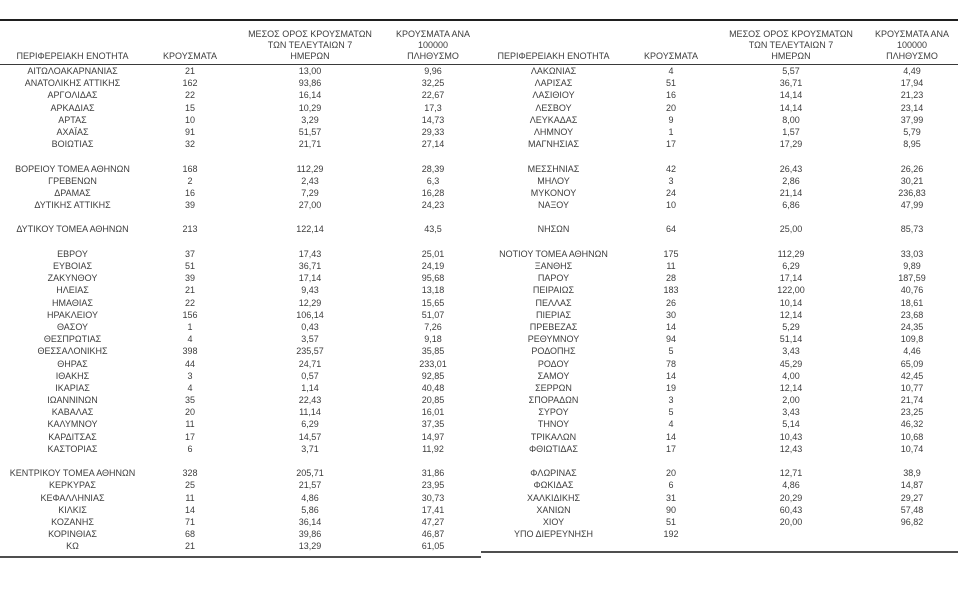 The height and width of the screenshot is (600, 960). Describe the element at coordinates (791, 229) in the screenshot. I see `avg7-value: 25,00` at that location.